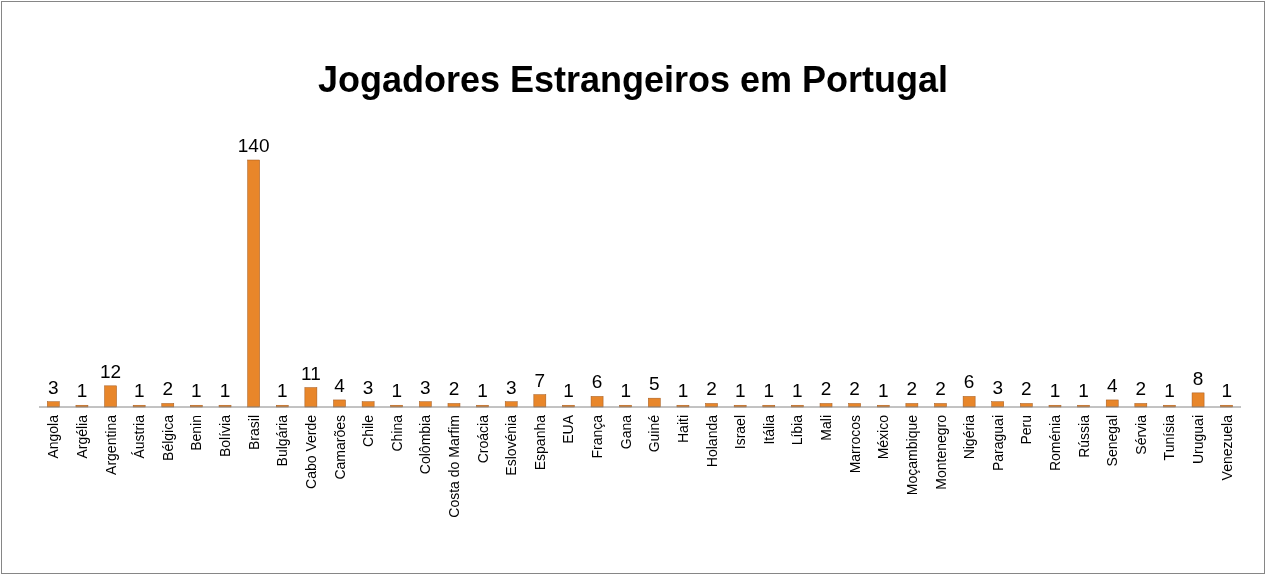 This screenshot has width=1266, height=575. Describe the element at coordinates (826, 428) in the screenshot. I see `x-tick-label: Mali` at that location.